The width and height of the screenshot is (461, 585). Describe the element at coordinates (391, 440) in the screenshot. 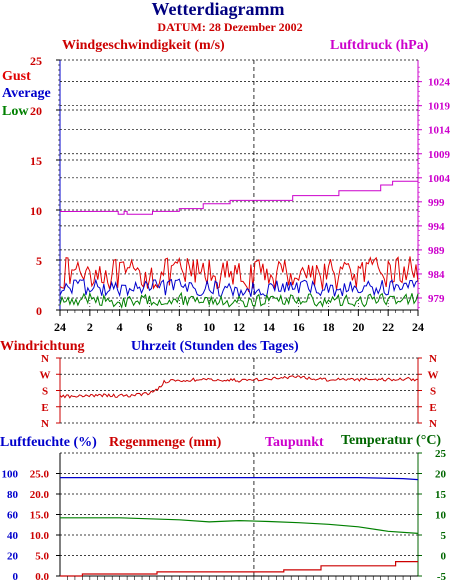

I see `temperature-axis-label: Temperatur (°C)` at that location.